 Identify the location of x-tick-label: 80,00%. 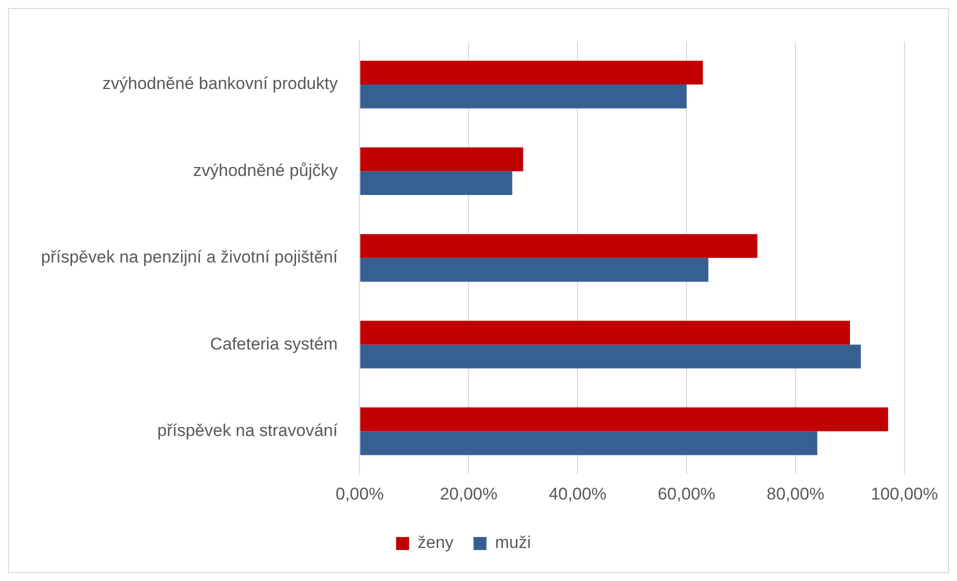
(795, 494).